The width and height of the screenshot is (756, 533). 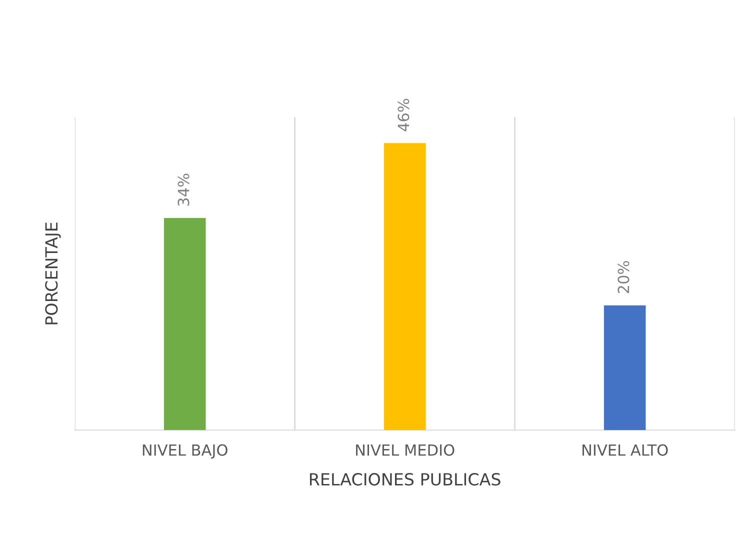 I want to click on data-label: 46%, so click(x=404, y=115).